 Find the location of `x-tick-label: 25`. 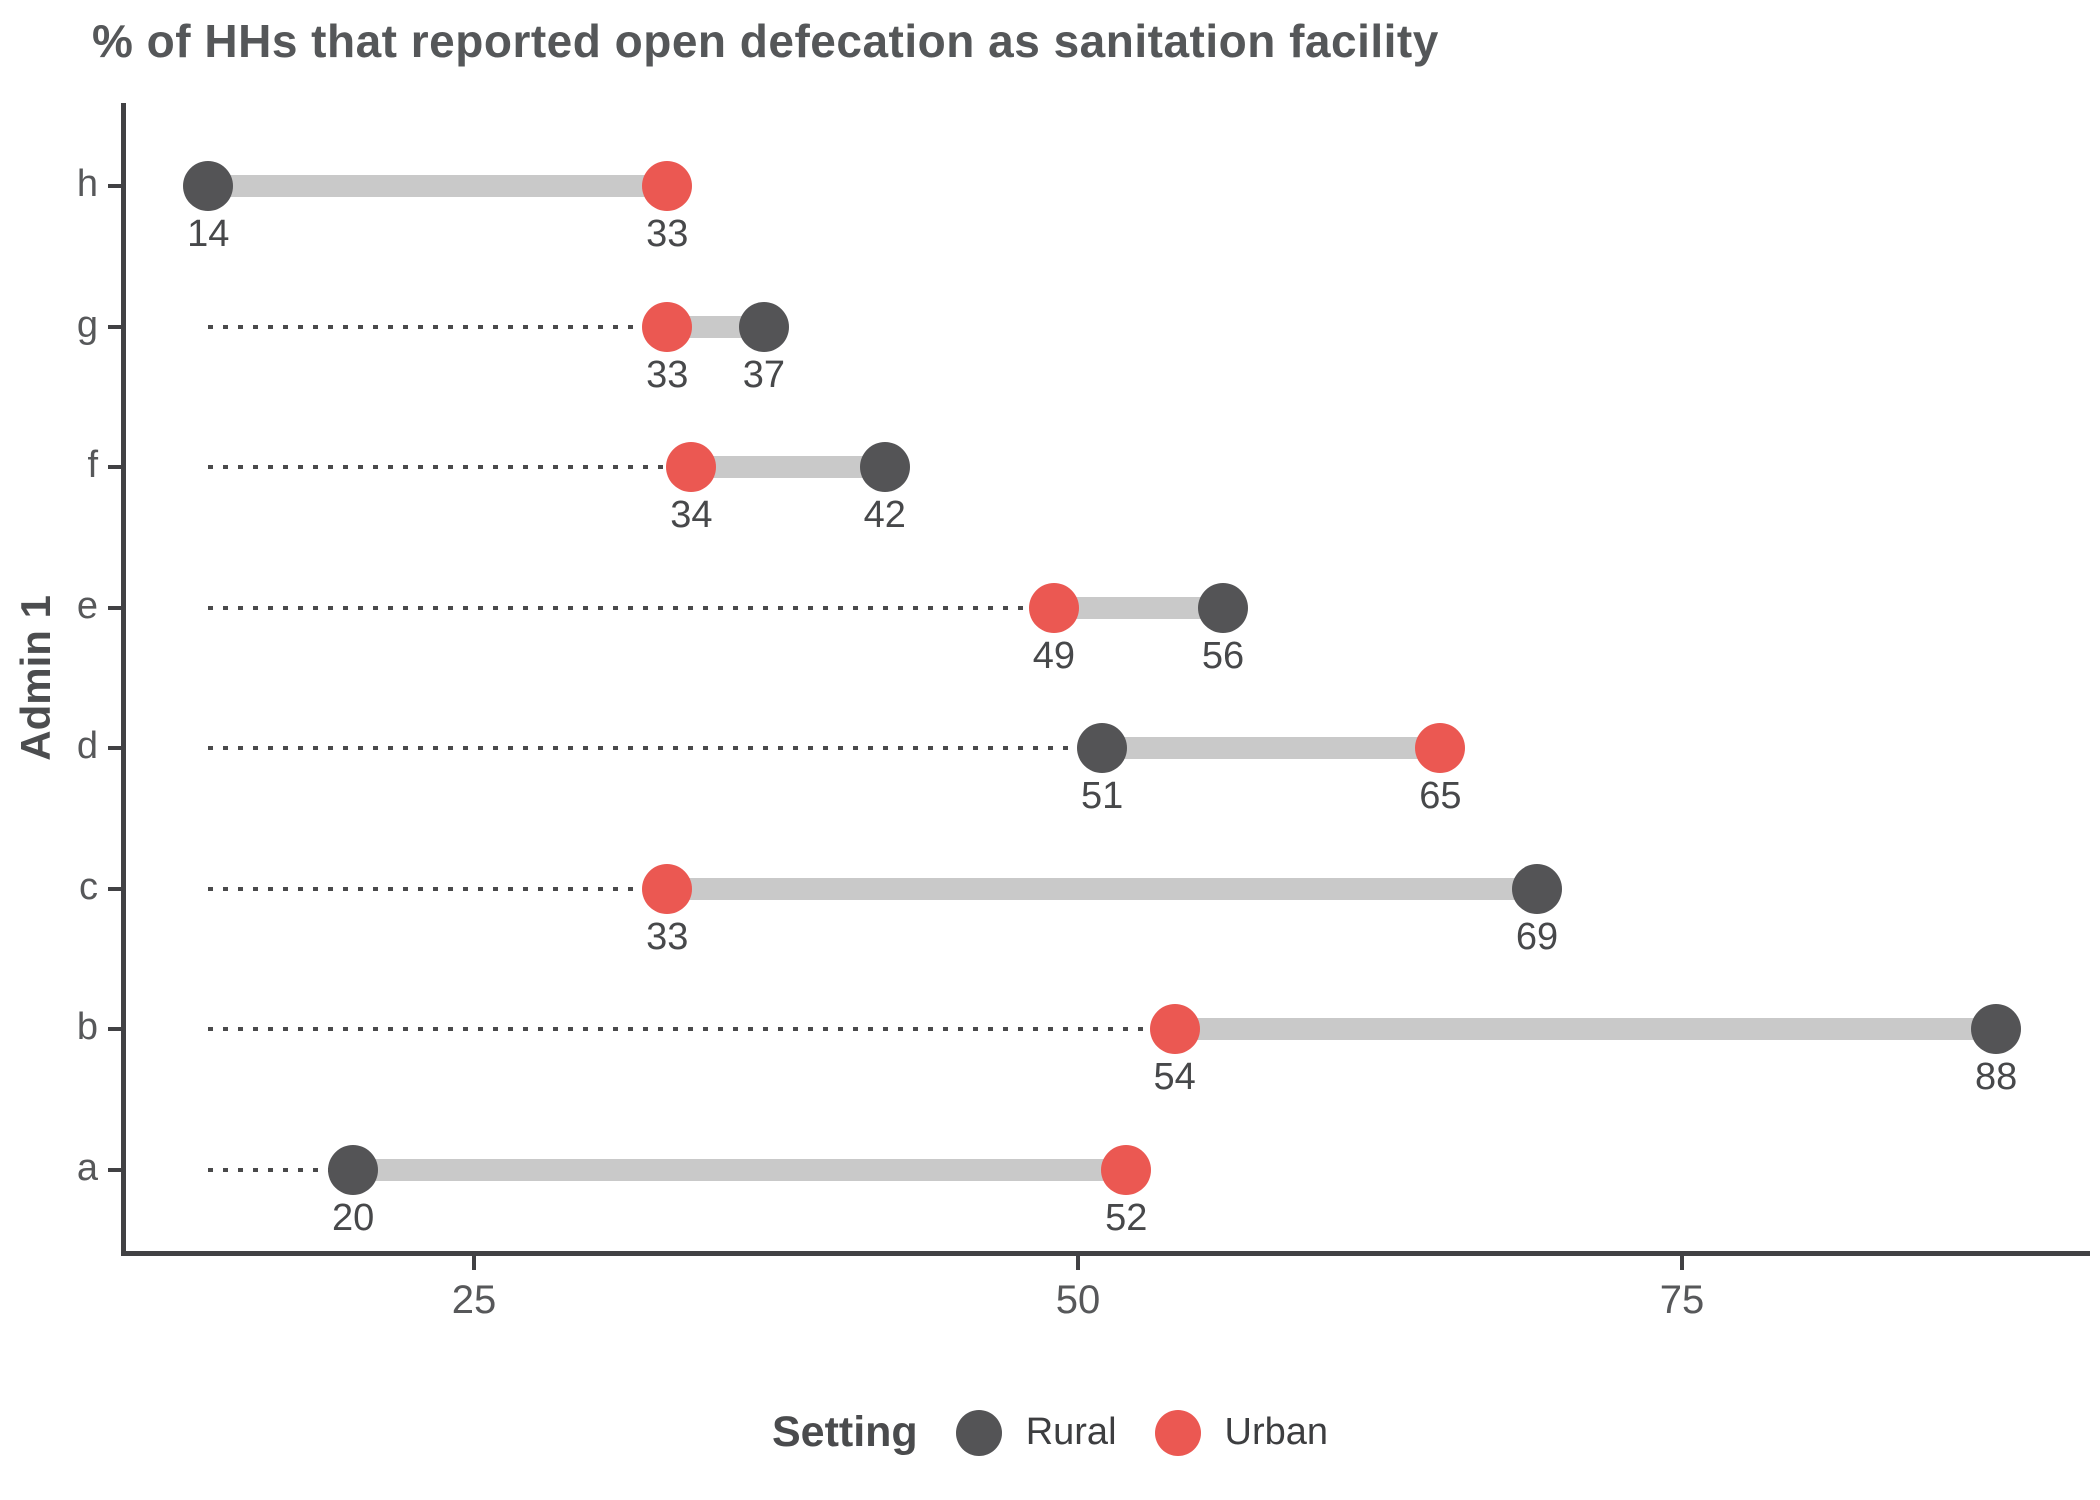

x-tick-label: 25 is located at coordinates (474, 1300).